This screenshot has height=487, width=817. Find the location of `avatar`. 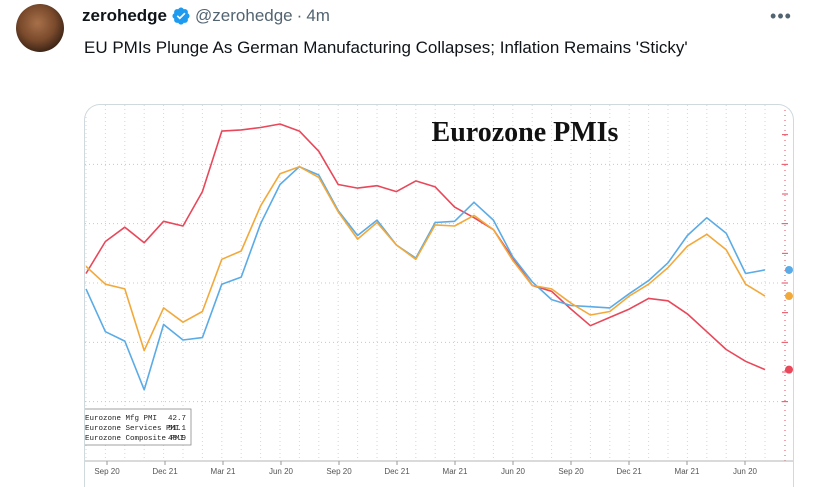

avatar is located at coordinates (40, 28).